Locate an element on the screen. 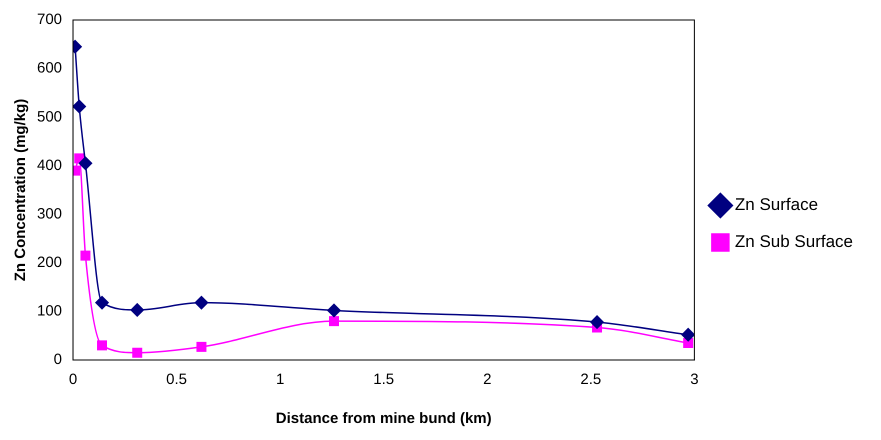 The image size is (881, 440). y-tick-label: 100 is located at coordinates (49, 311).